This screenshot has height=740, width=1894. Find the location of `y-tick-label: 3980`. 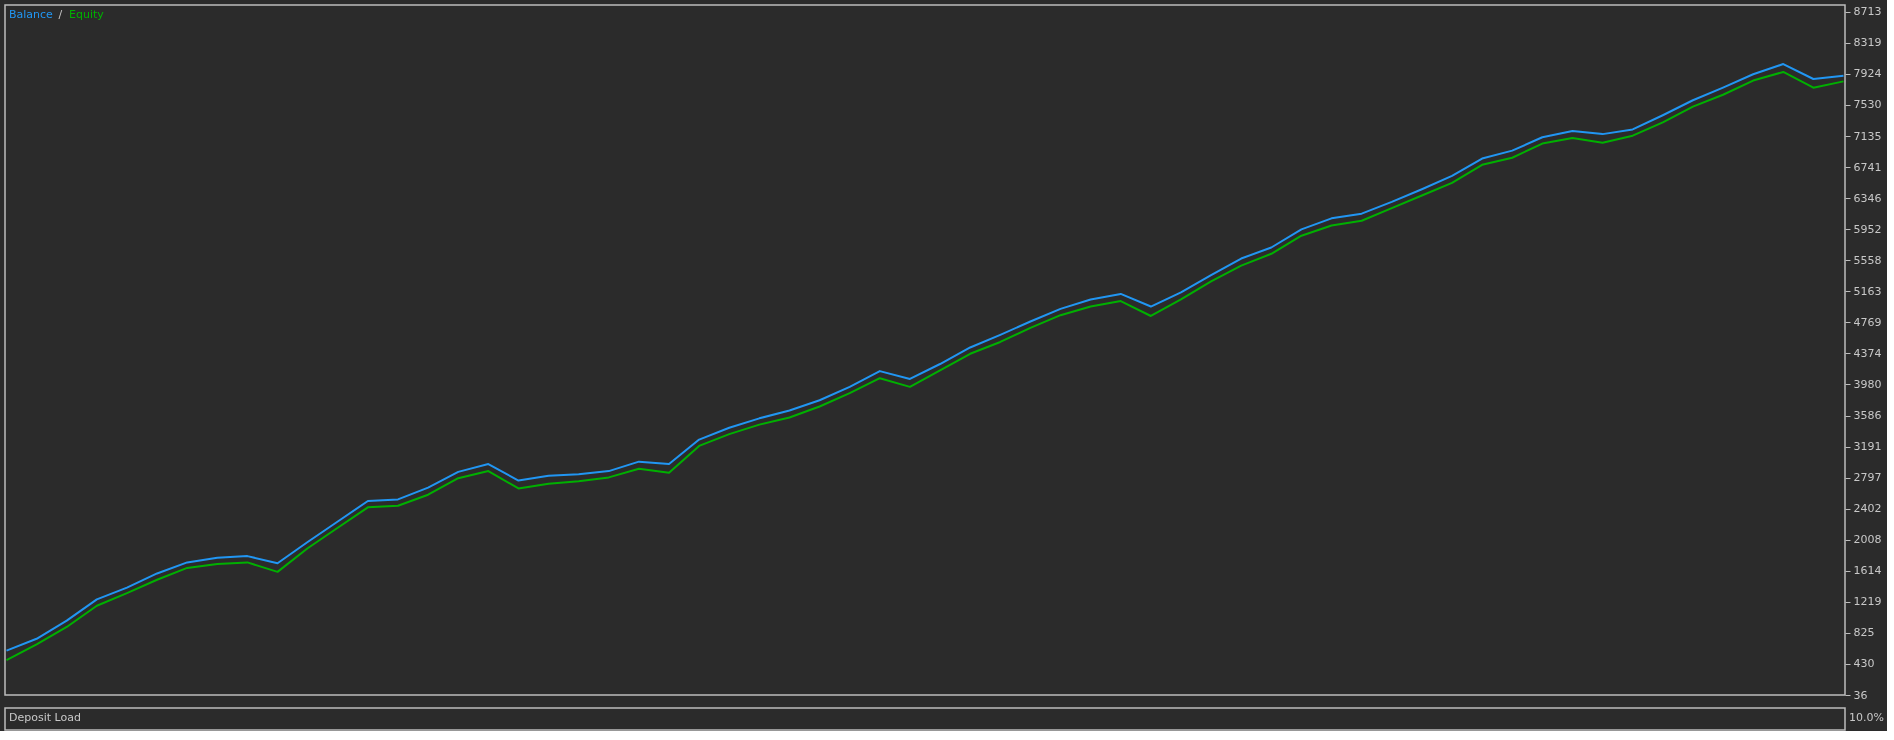

y-tick-label: 3980 is located at coordinates (1867, 384).